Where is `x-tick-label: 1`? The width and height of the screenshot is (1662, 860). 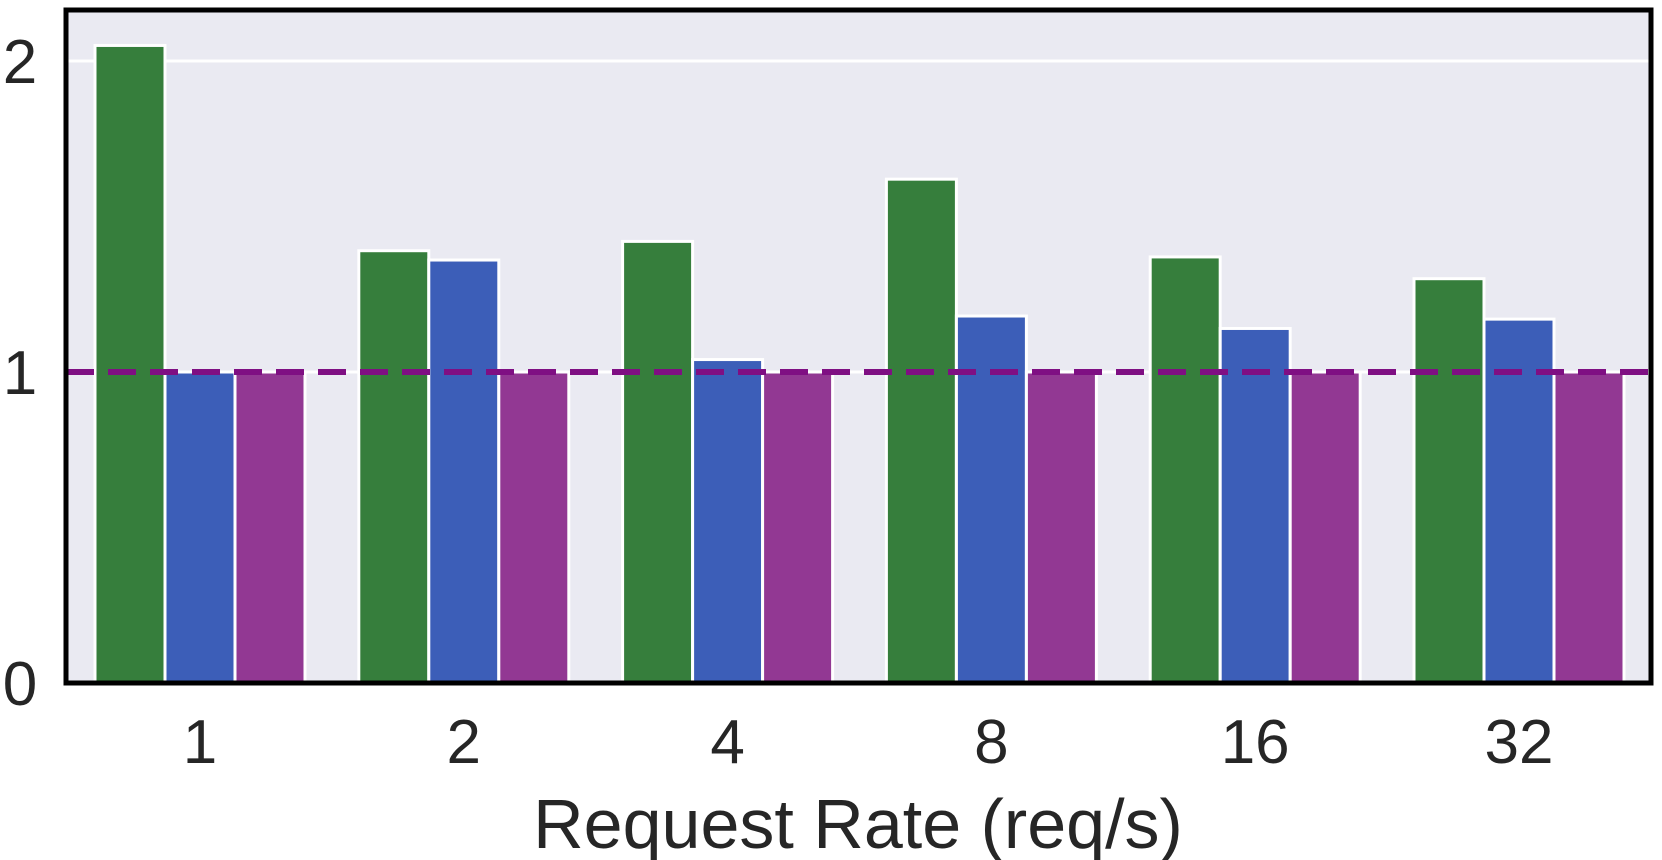
x-tick-label: 1 is located at coordinates (200, 742).